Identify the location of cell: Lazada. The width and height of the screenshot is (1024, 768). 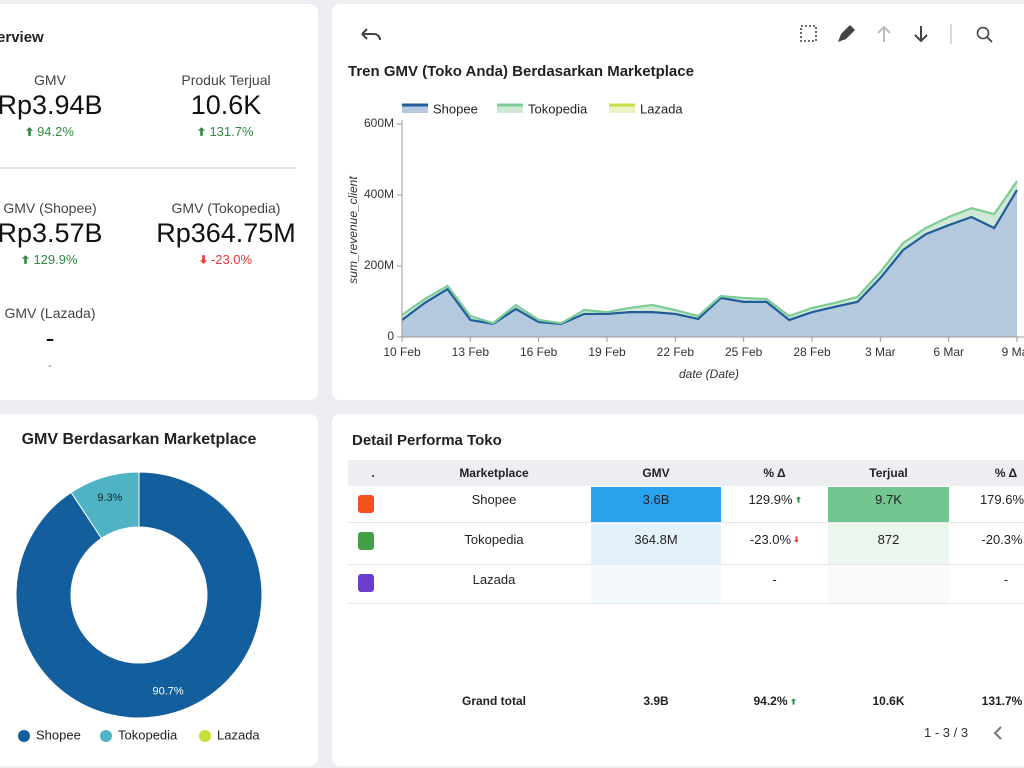
(494, 579).